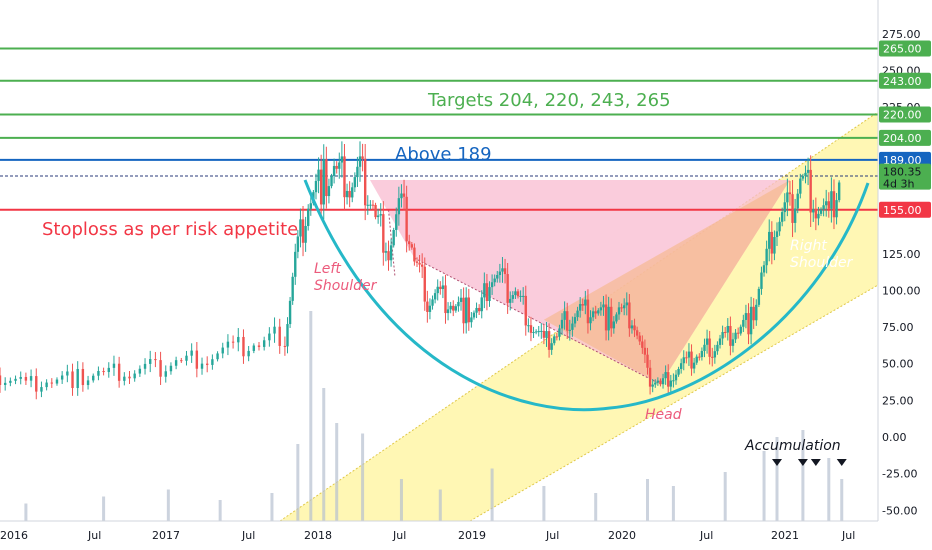 Image resolution: width=932 pixels, height=550 pixels. What do you see at coordinates (399, 535) in the screenshot?
I see `x-tick-label: Jul` at bounding box center [399, 535].